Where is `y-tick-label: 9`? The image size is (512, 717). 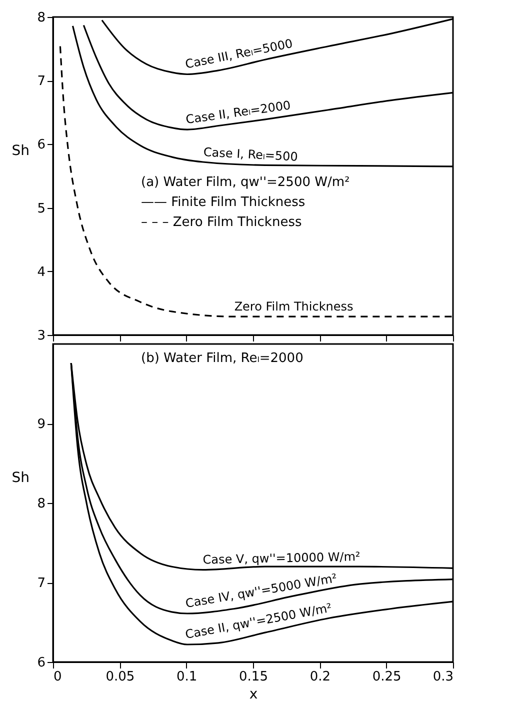 y-tick-label: 9 is located at coordinates (41, 424).